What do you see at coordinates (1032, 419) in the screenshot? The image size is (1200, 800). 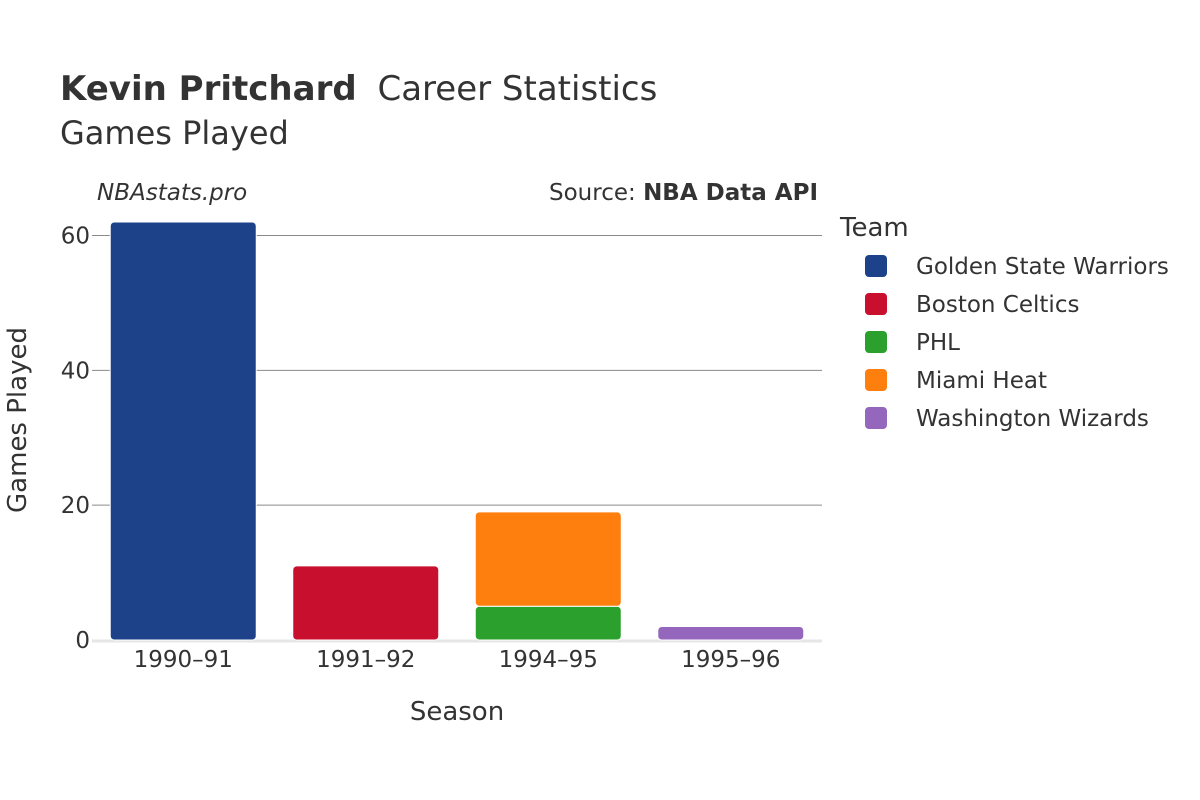 I see `legend-label: Washington Wizards` at bounding box center [1032, 419].